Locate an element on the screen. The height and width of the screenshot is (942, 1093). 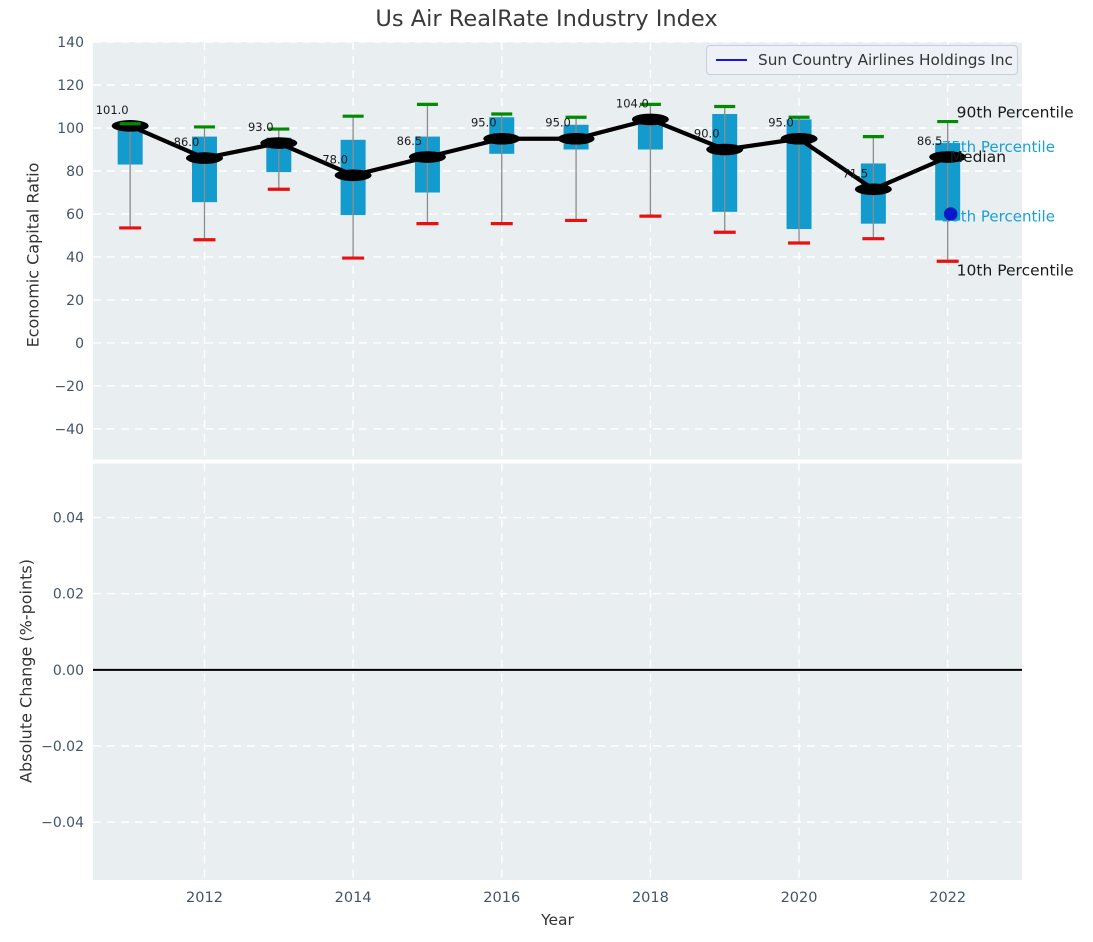
median-marker-2019 is located at coordinates (725, 149).